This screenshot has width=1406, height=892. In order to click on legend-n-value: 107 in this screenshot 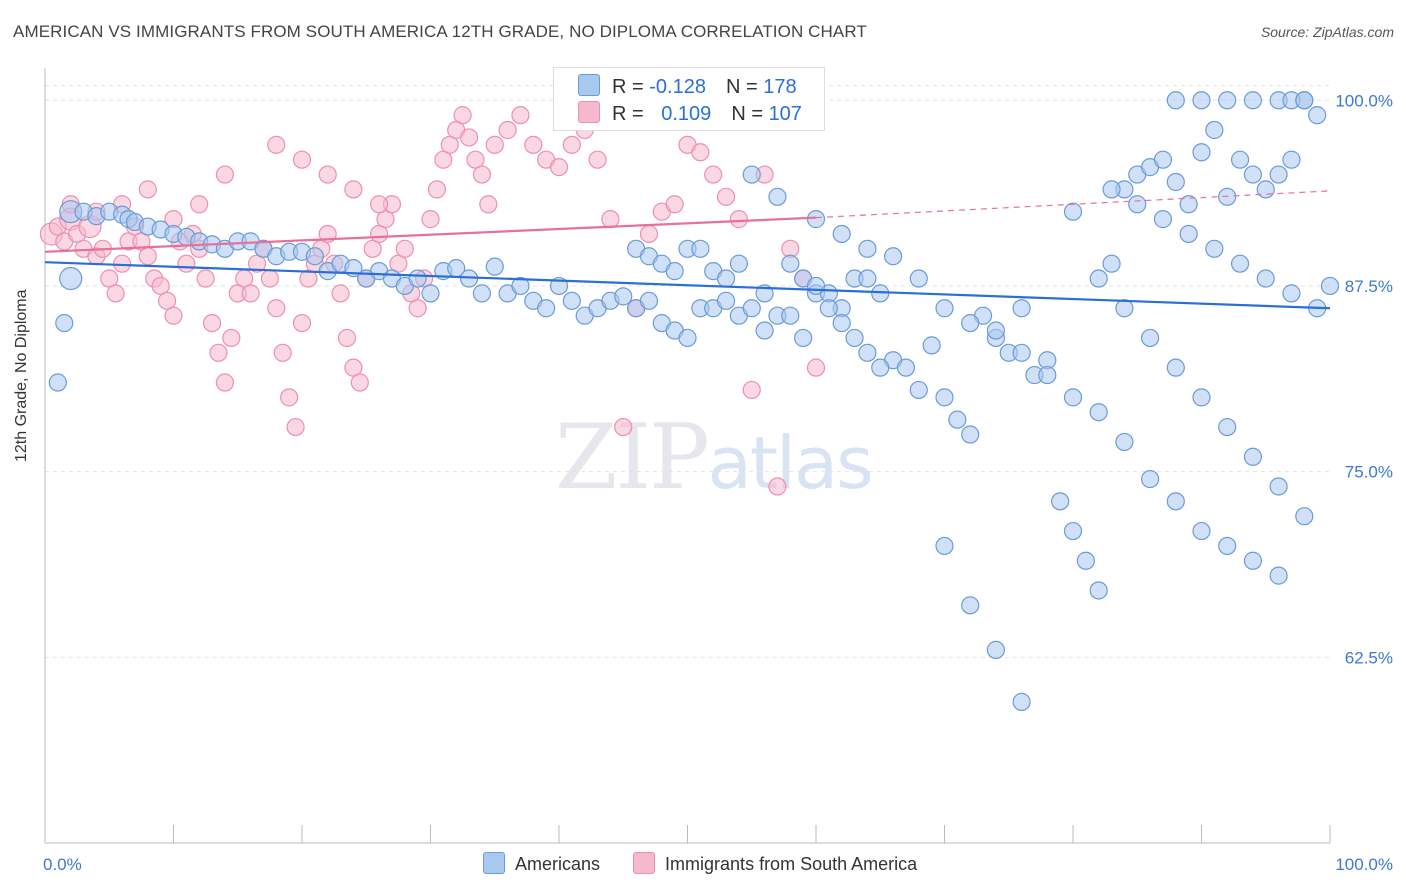, I will do `click(785, 114)`.